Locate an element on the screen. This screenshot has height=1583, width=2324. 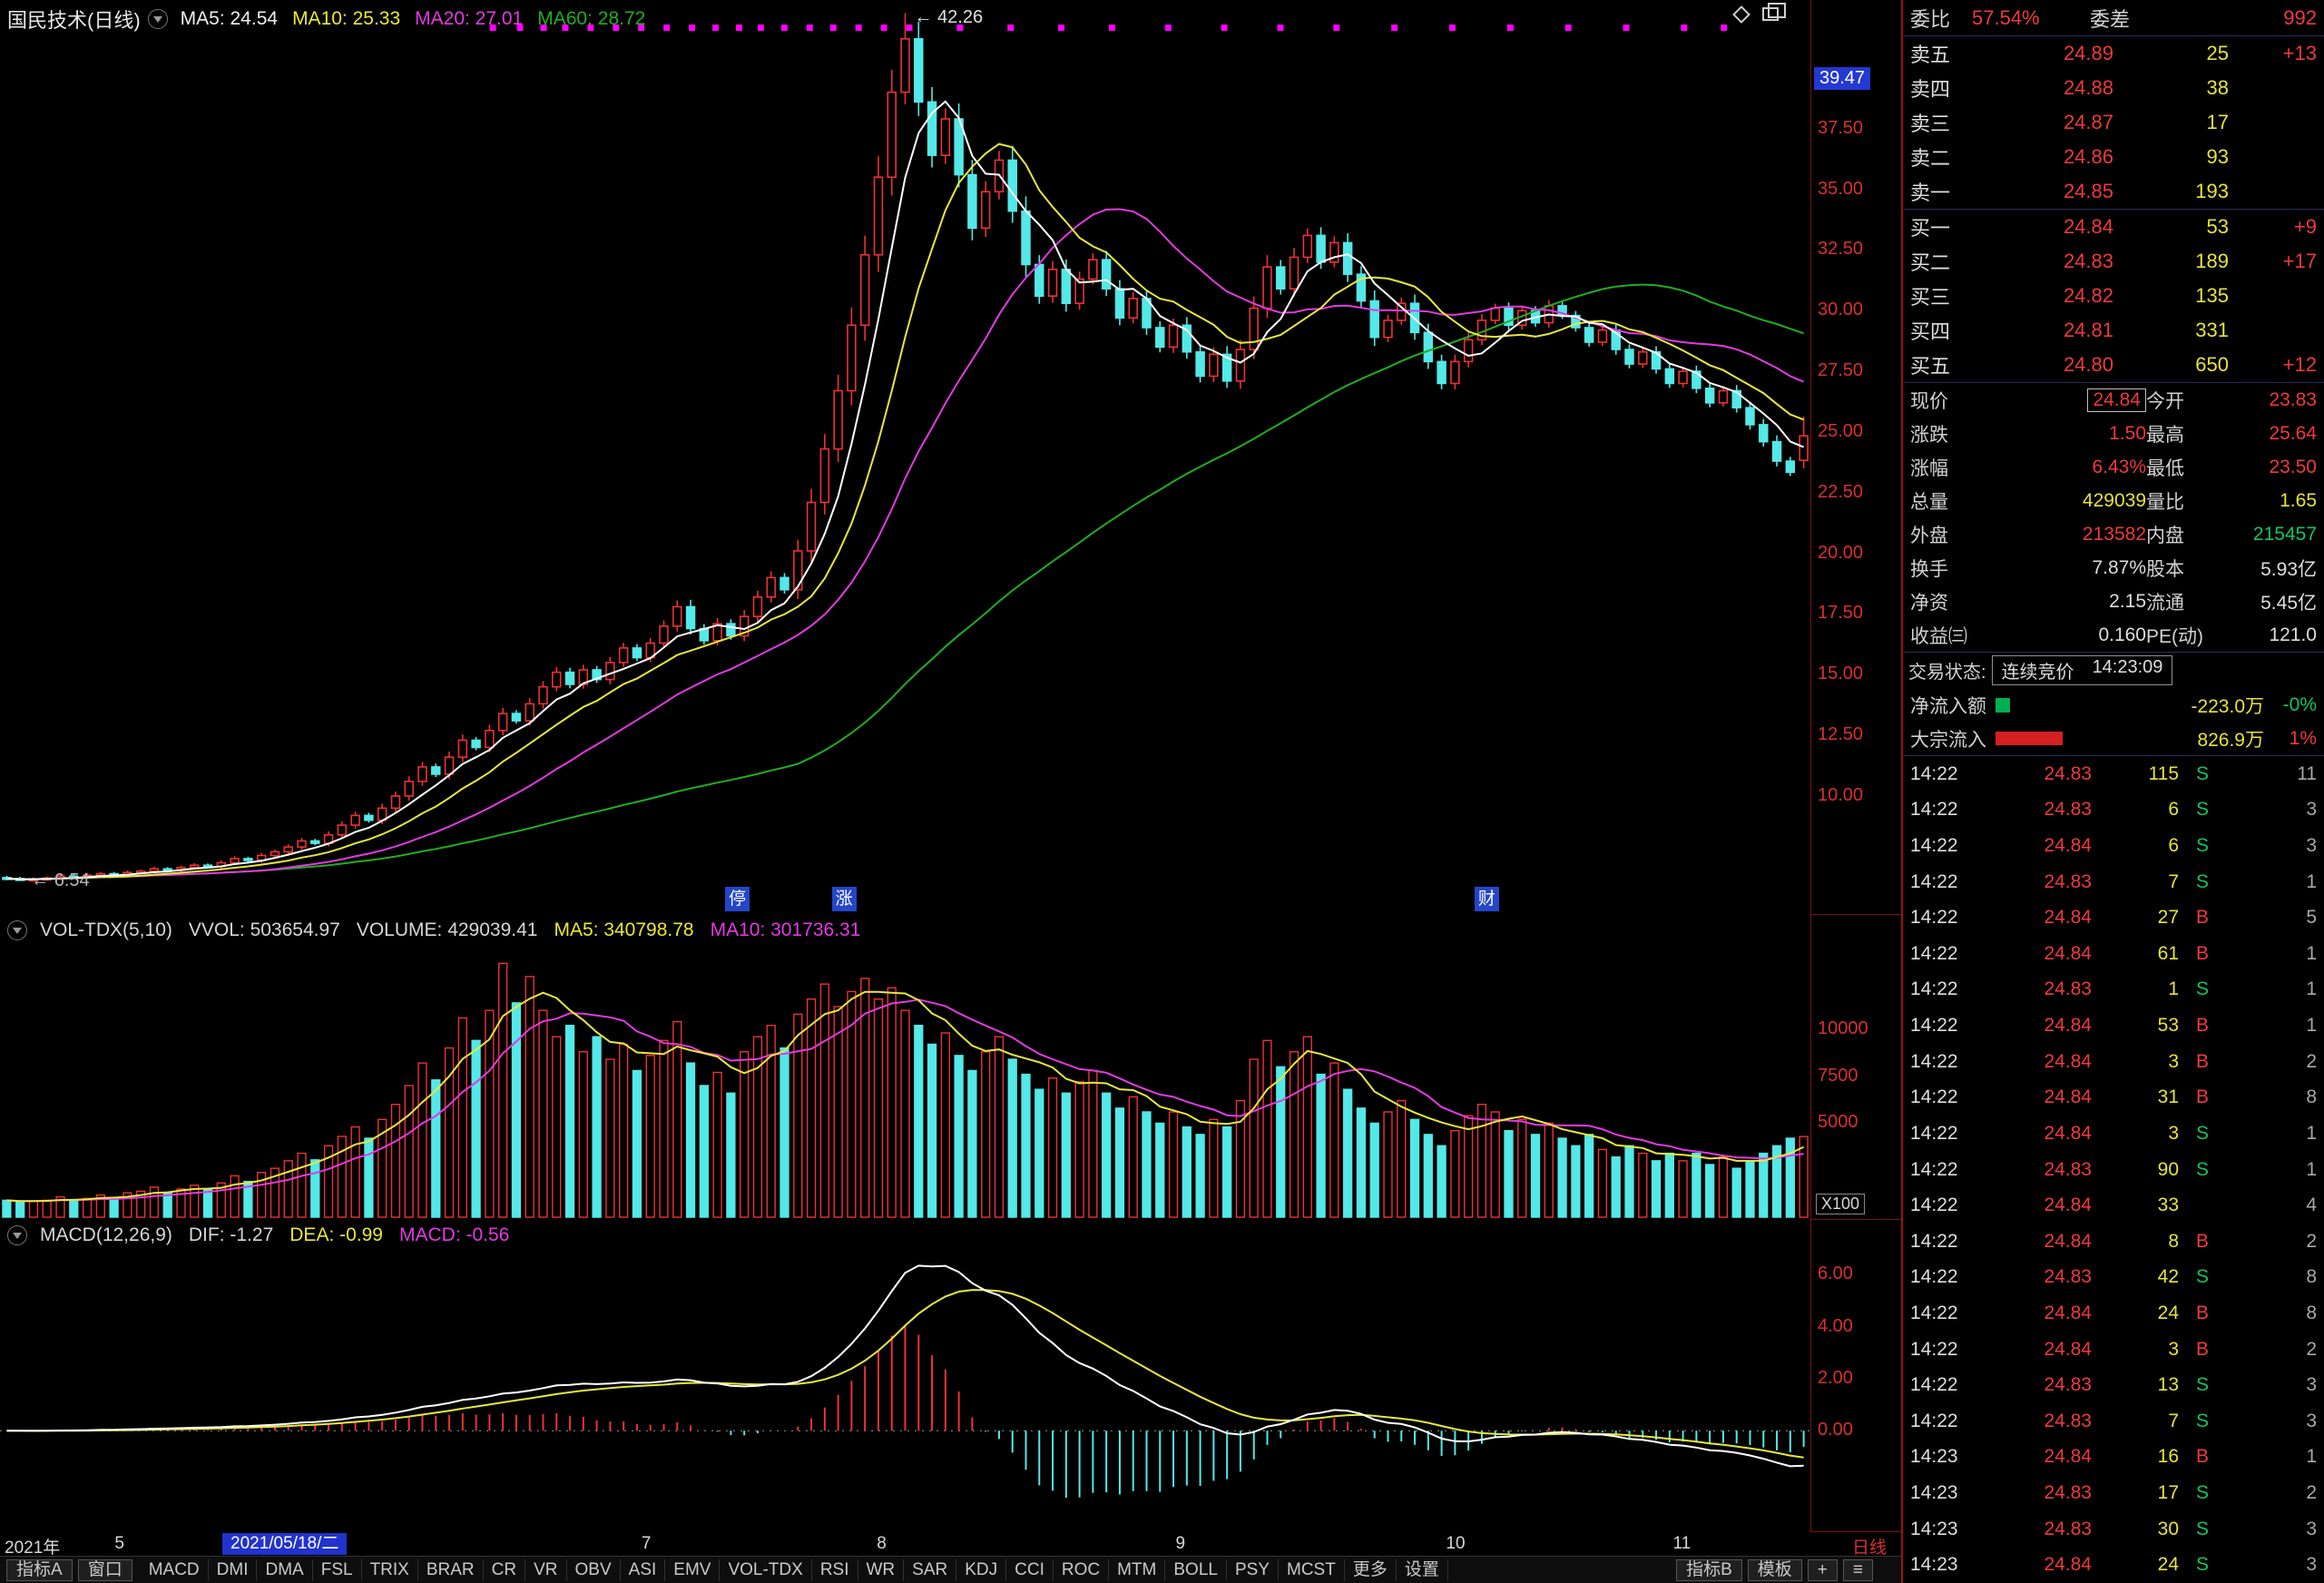
indicator-tab: RSI is located at coordinates (835, 1569).